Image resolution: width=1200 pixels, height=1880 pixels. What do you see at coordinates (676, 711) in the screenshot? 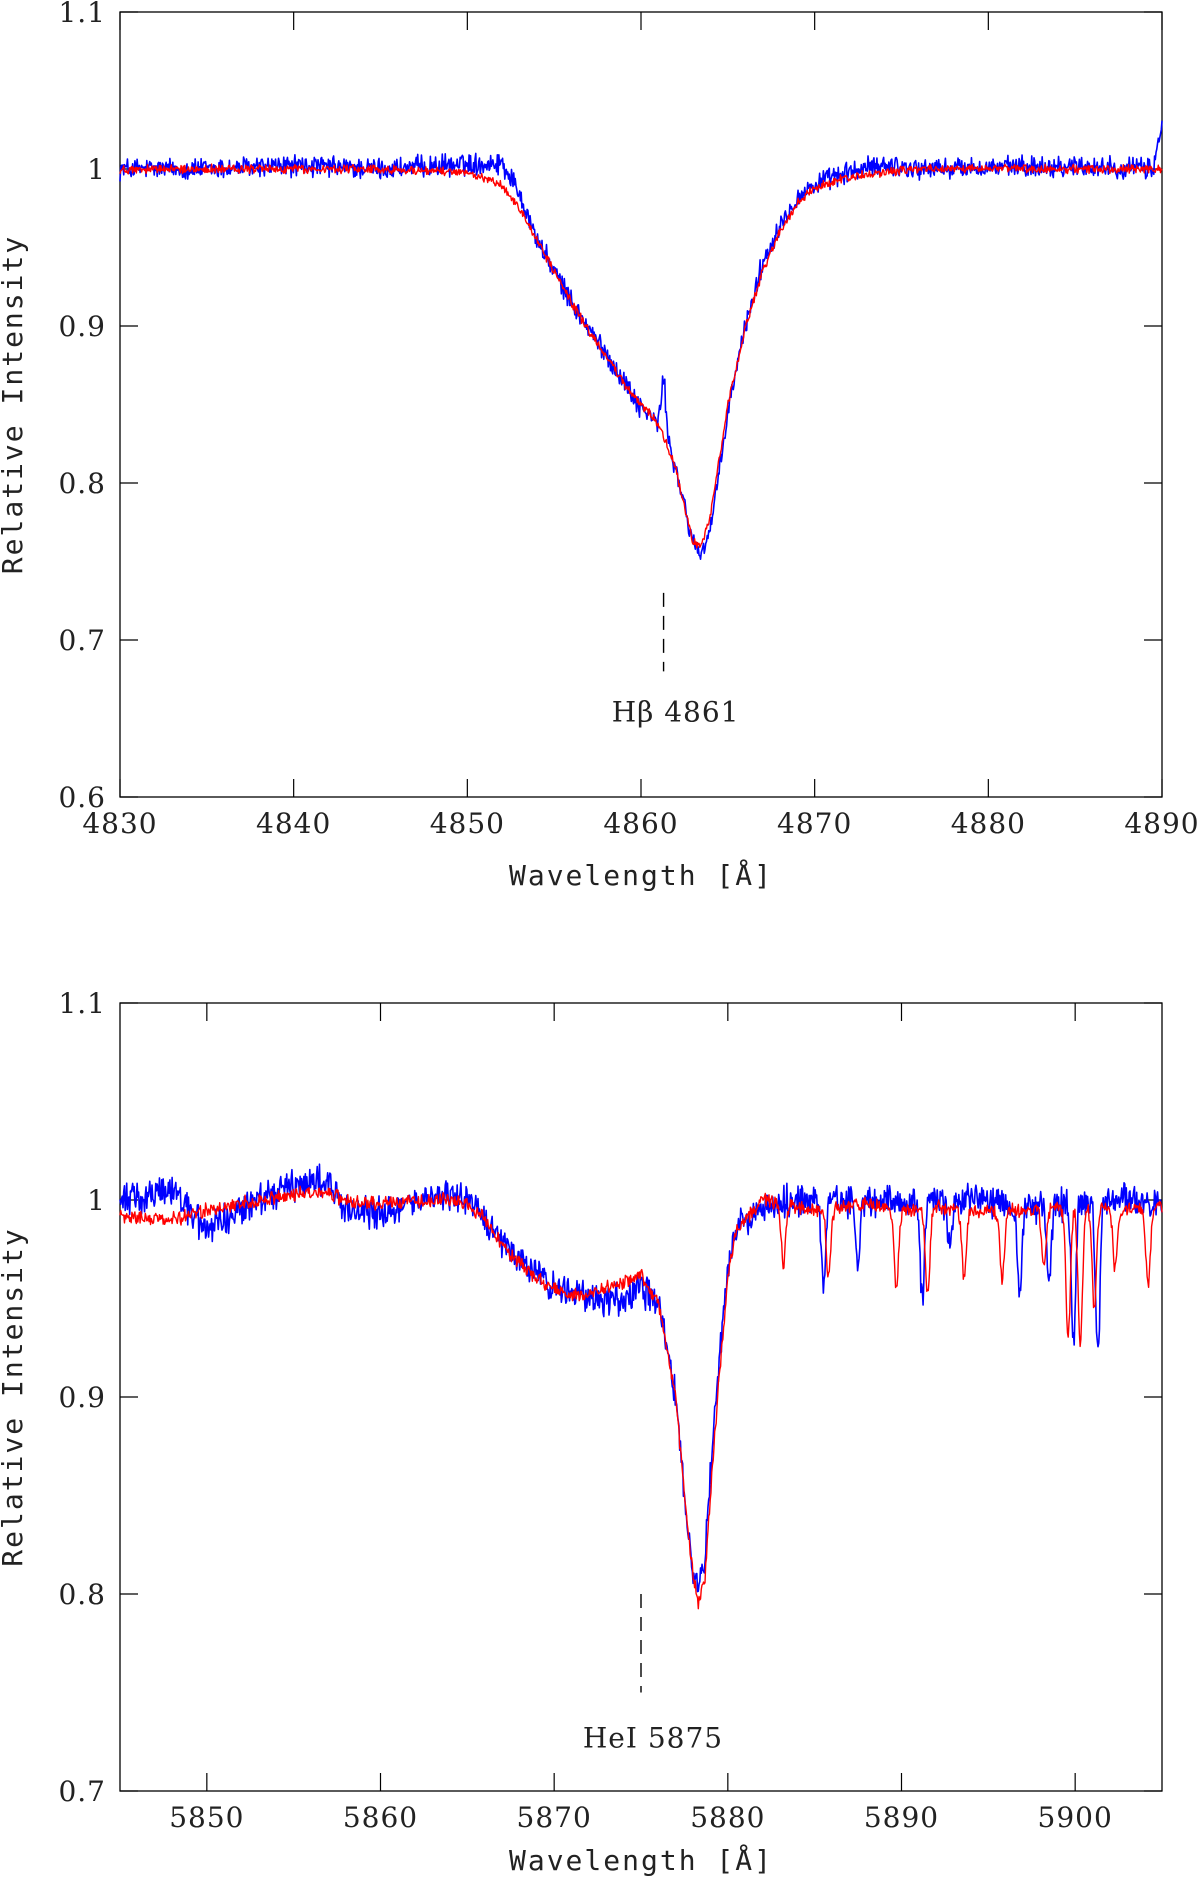
I see `line-annotation: Hβ 4861` at bounding box center [676, 711].